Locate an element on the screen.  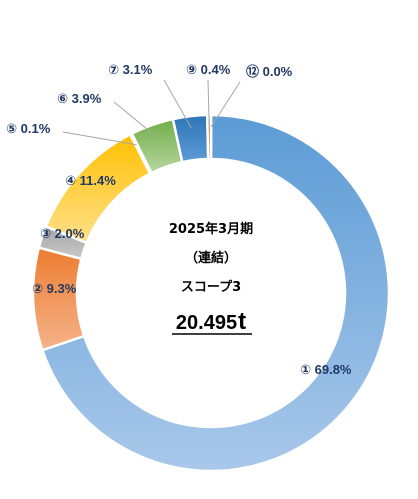
slice-label-2: ② 9.3% is located at coordinates (54, 288).